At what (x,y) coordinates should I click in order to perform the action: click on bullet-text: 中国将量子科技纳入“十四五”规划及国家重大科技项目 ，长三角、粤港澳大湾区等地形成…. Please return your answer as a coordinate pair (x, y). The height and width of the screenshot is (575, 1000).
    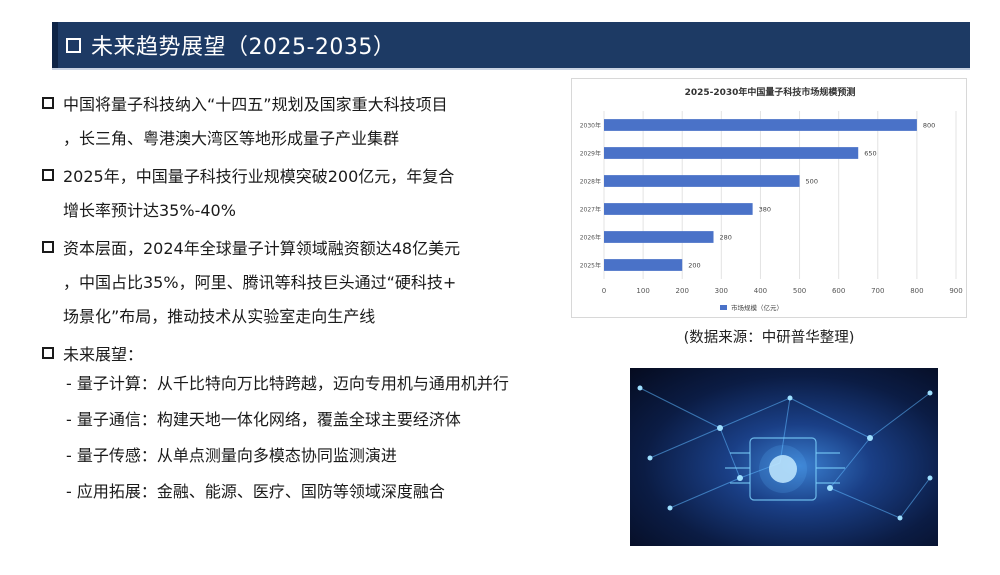
    Looking at the image, I should click on (303, 122).